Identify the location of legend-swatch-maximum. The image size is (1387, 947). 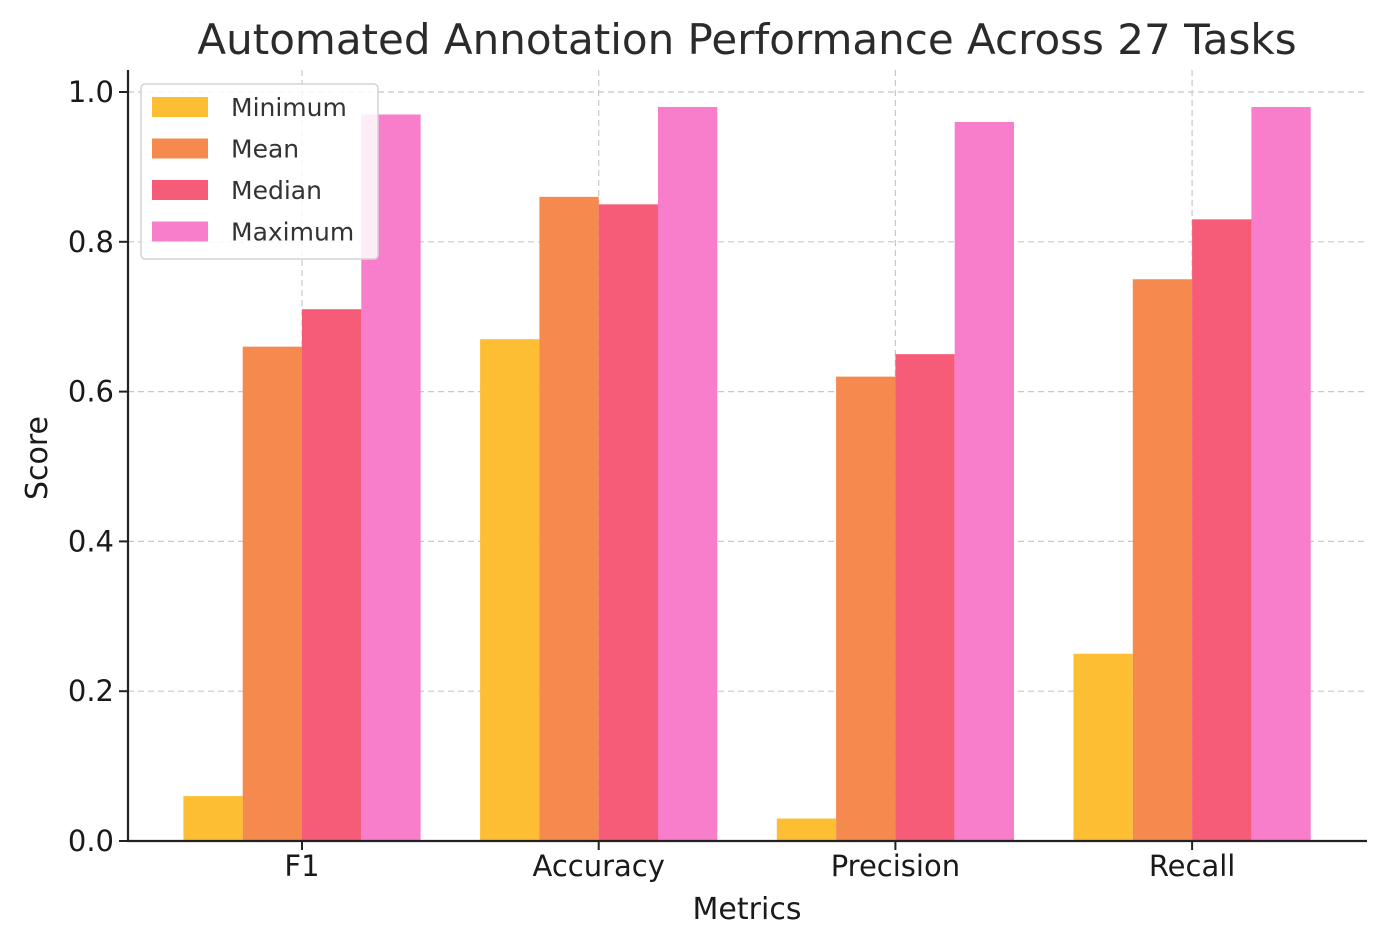
(180, 231).